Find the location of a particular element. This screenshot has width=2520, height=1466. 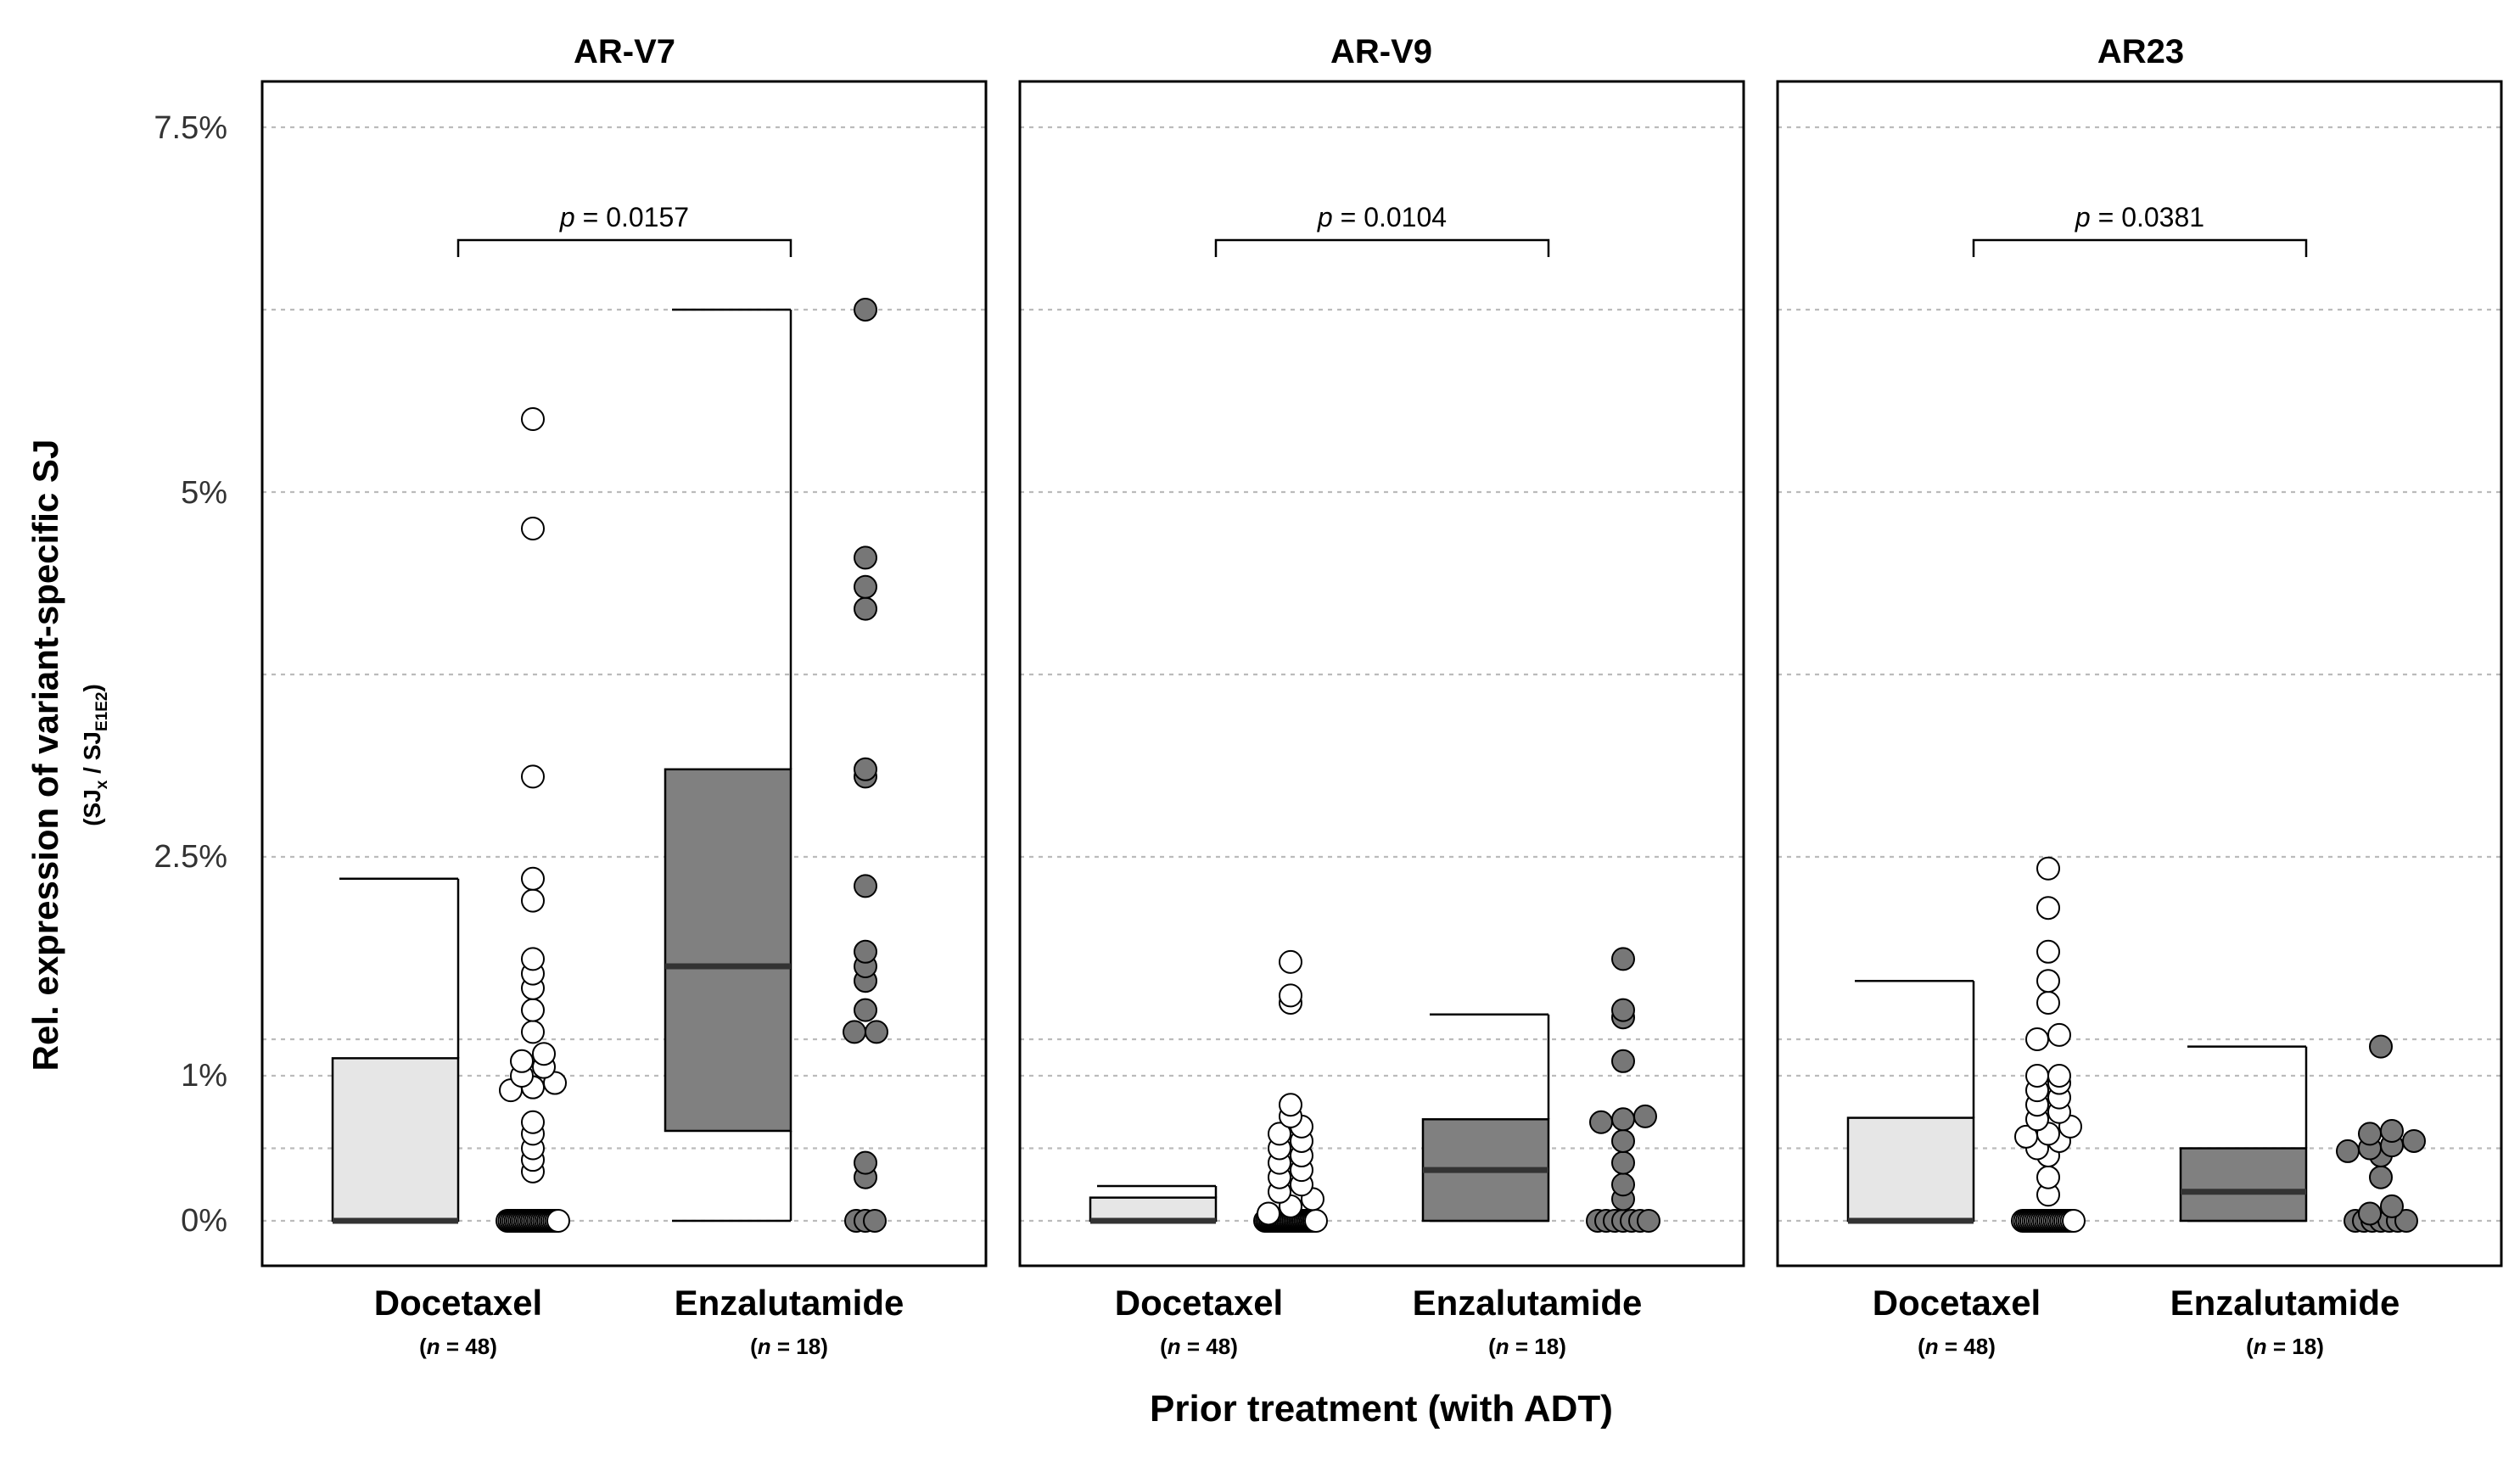

y-axis-label: Rel. expression of variant-specific SJ is located at coordinates (45, 755).